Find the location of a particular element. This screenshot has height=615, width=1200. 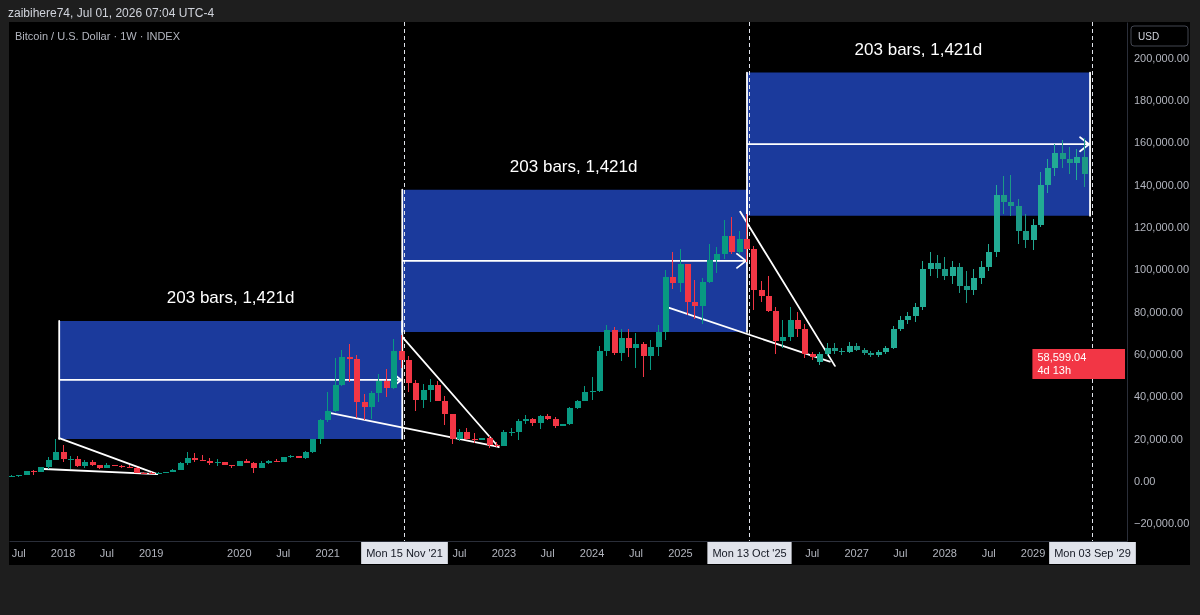

y-tick-label: 80,000.00 is located at coordinates (1158, 311).